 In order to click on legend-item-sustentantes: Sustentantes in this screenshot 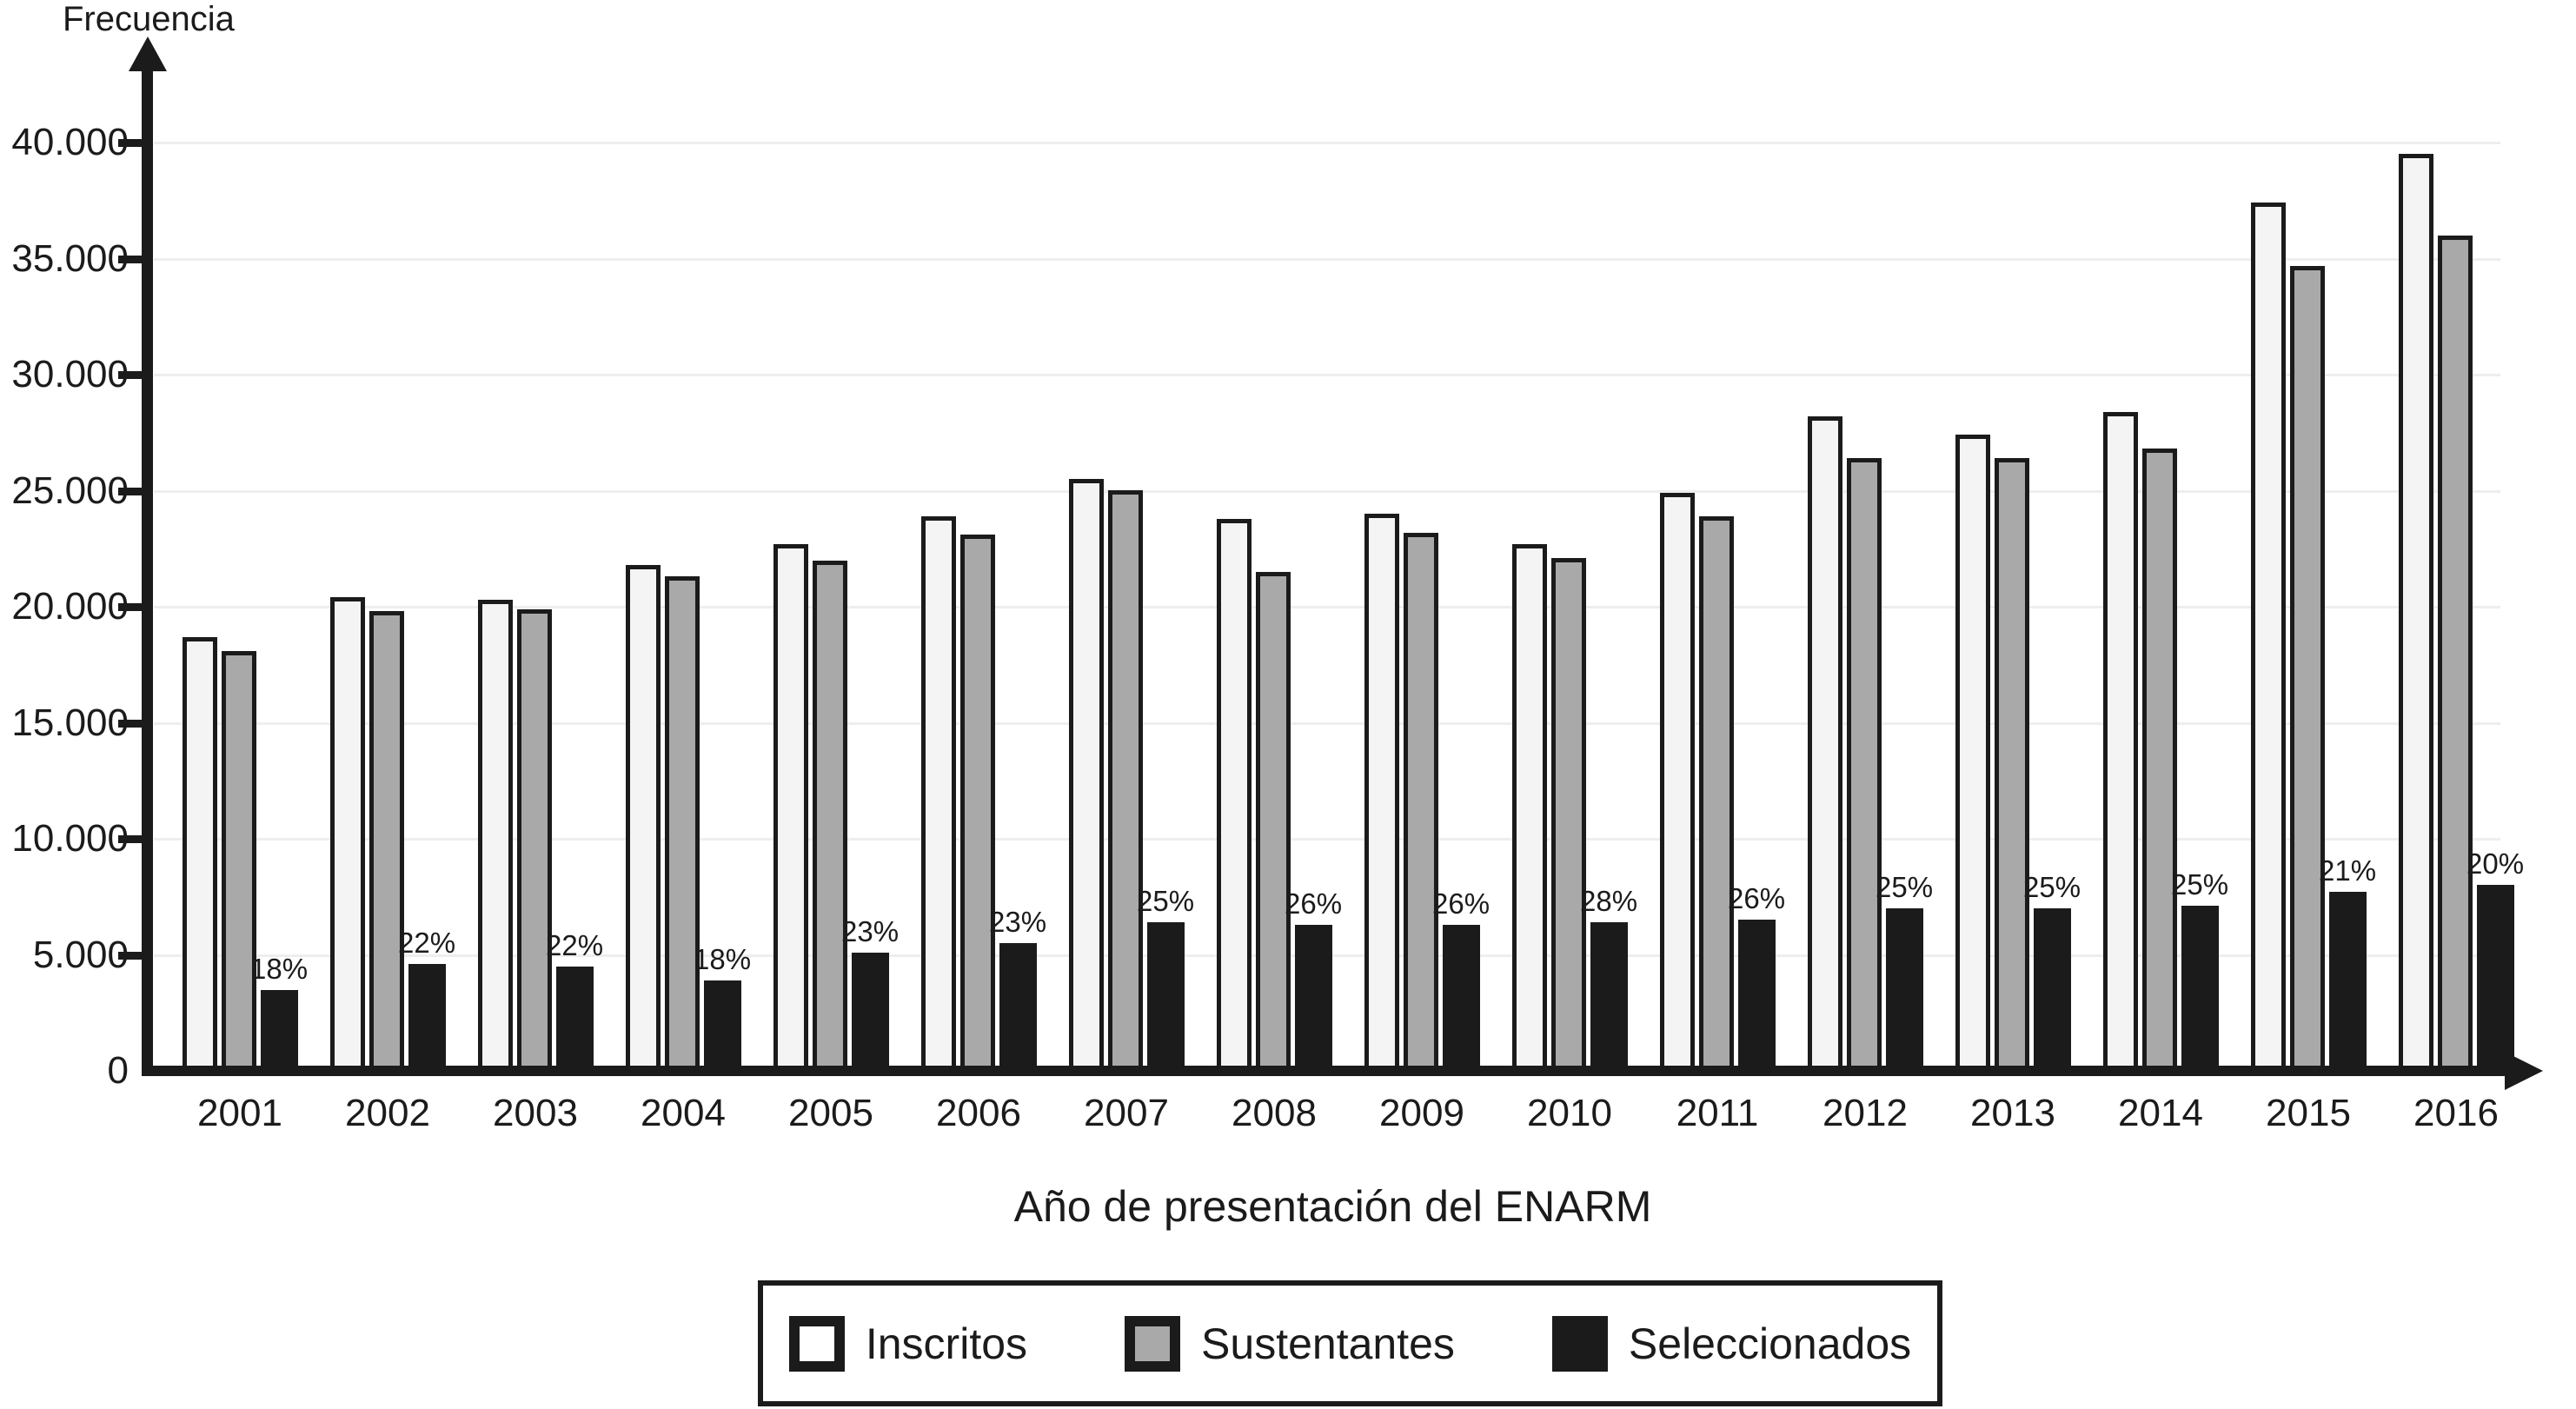, I will do `click(1290, 1343)`.